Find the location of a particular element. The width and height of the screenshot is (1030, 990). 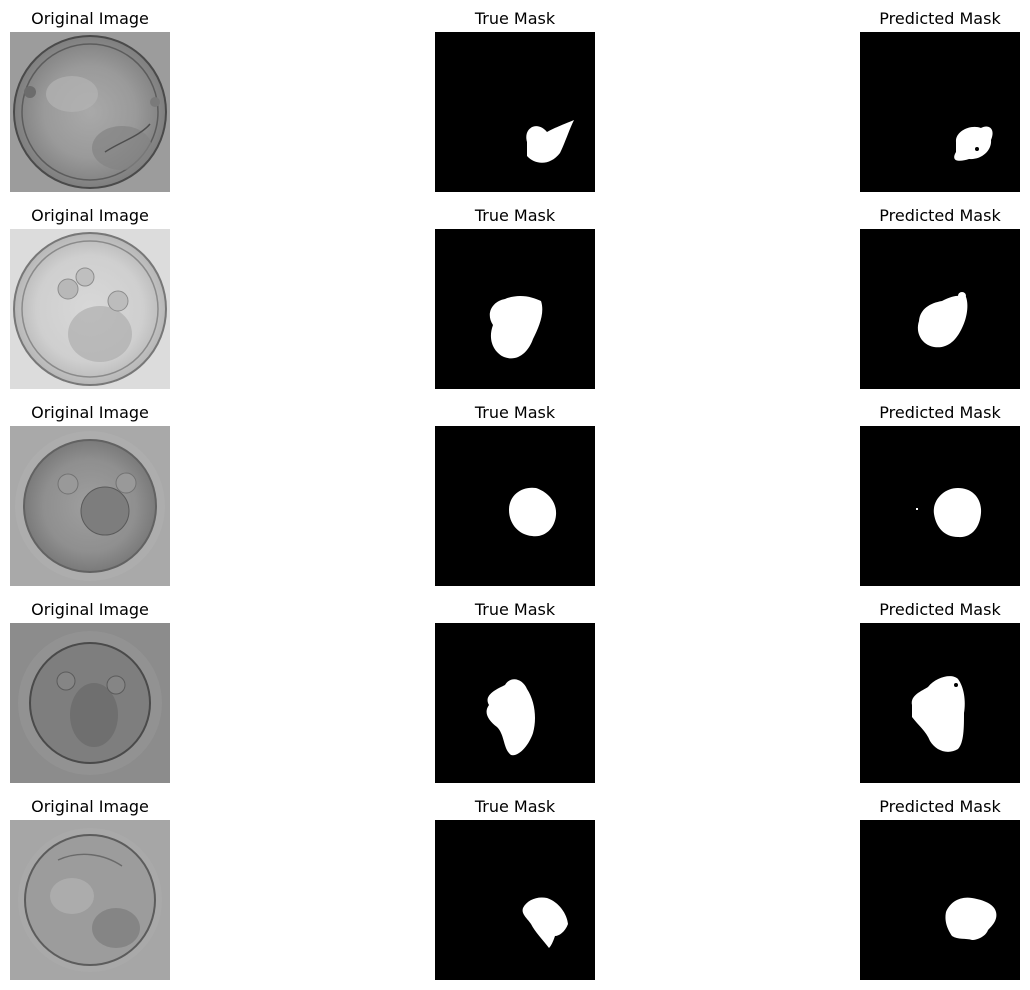

row-2-original-panel: Original Image is located at coordinates (90, 297).